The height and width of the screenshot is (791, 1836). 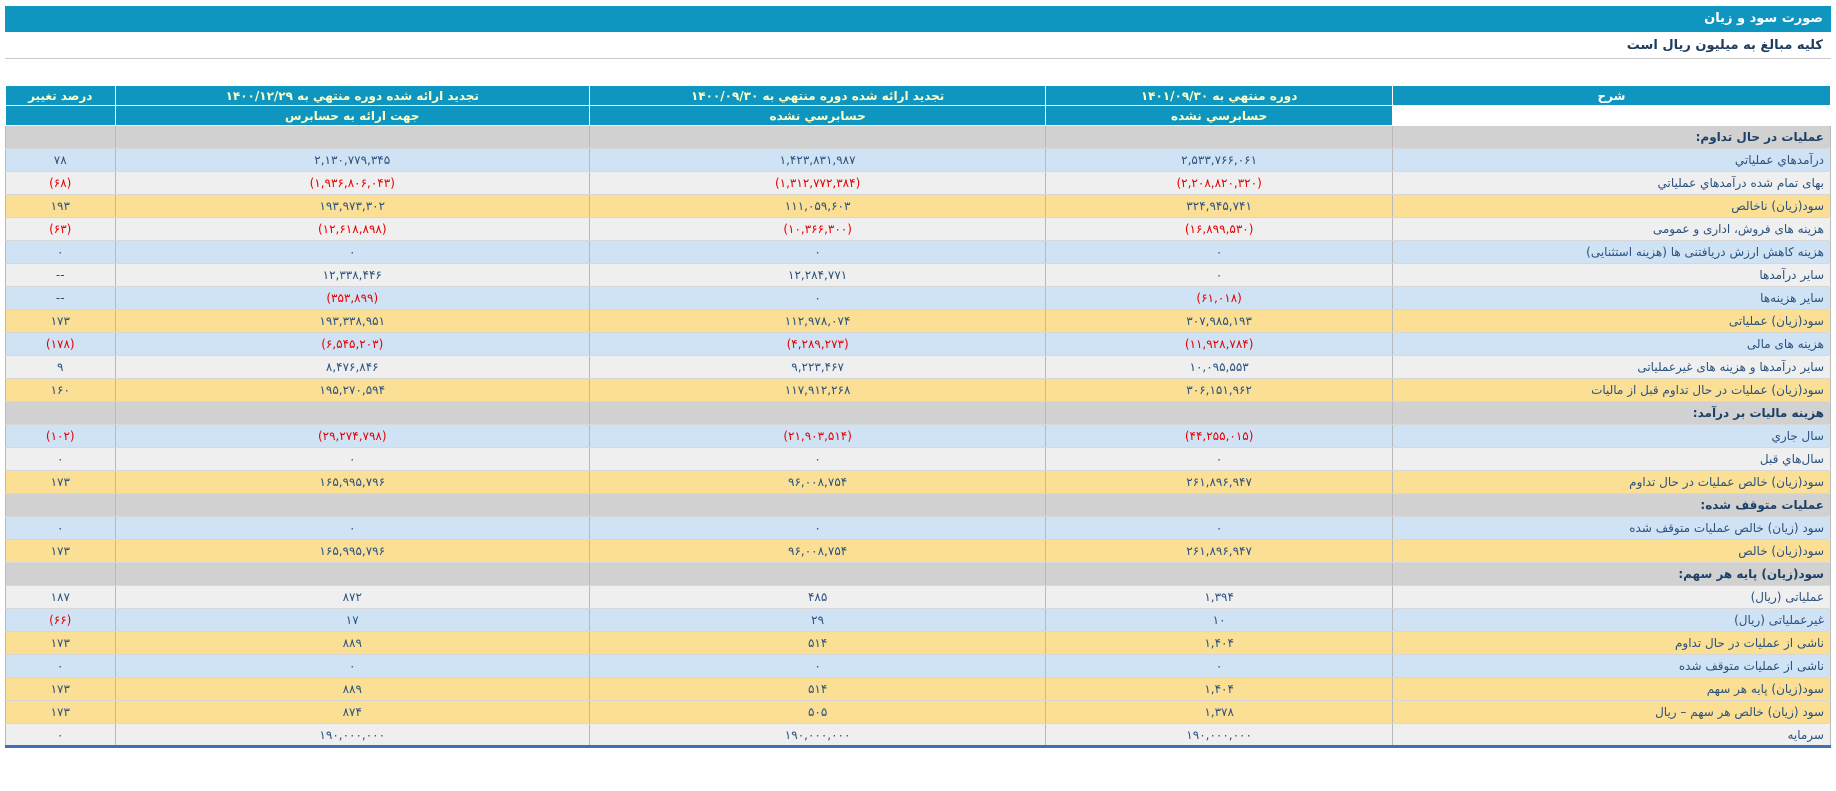 I want to click on row-label: بهای تمام شده درآمدهاي عملیاتي, so click(x=1611, y=183).